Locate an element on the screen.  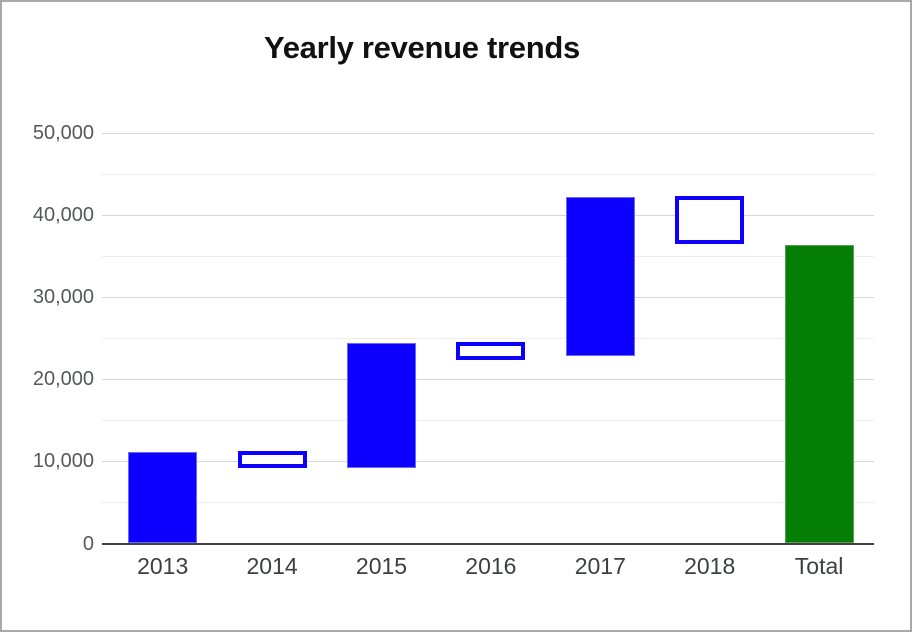
y-tick-label: 10,000 is located at coordinates (63, 461).